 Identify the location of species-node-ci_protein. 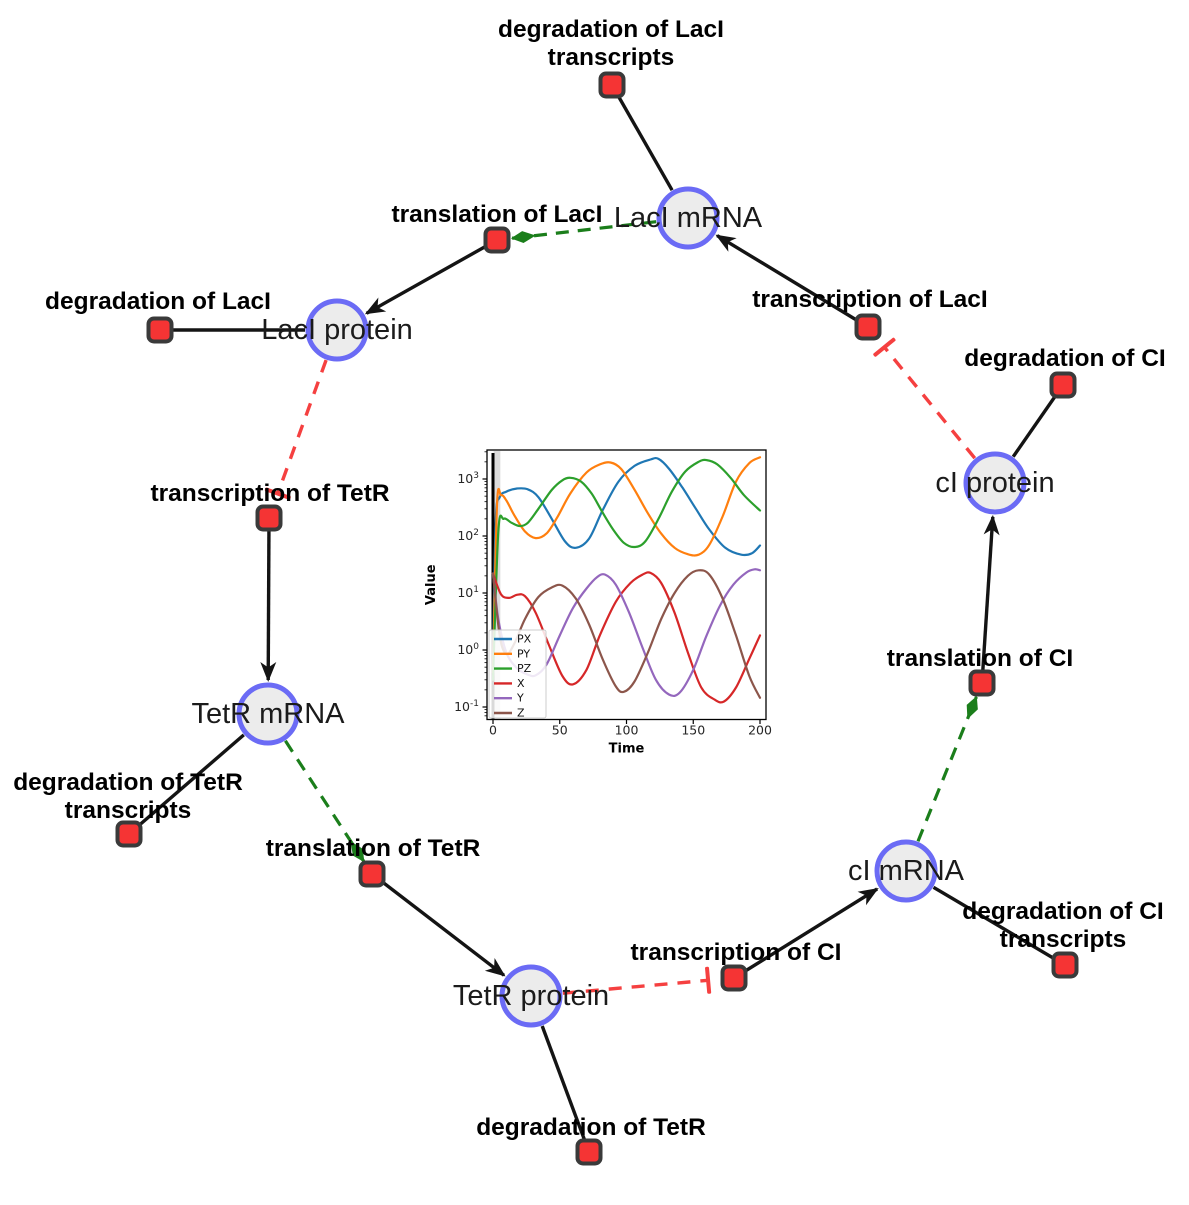
(995, 483).